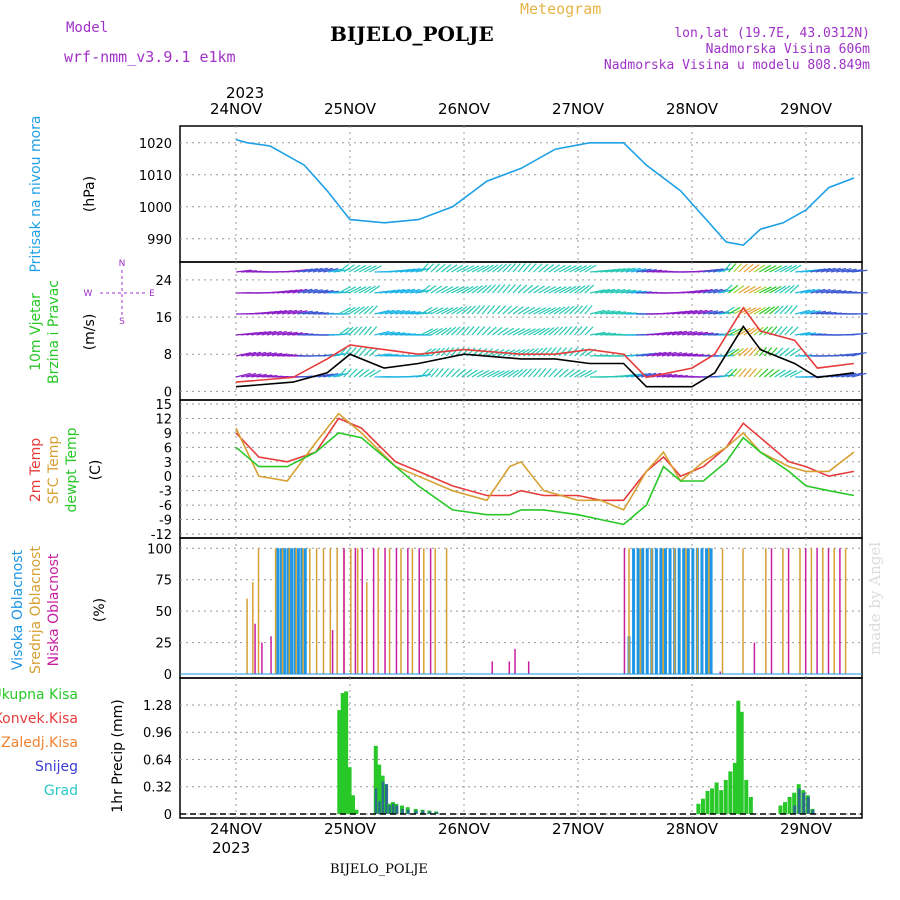  I want to click on xtick-label-top: 25NOV, so click(350, 109).